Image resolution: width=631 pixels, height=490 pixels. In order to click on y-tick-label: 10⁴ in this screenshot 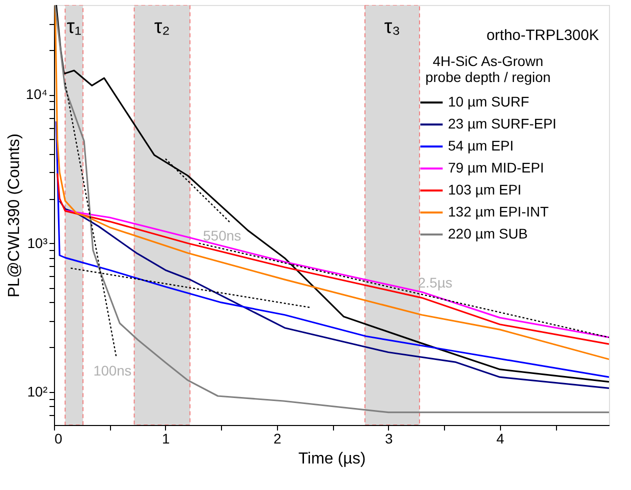, I will do `click(37, 94)`.